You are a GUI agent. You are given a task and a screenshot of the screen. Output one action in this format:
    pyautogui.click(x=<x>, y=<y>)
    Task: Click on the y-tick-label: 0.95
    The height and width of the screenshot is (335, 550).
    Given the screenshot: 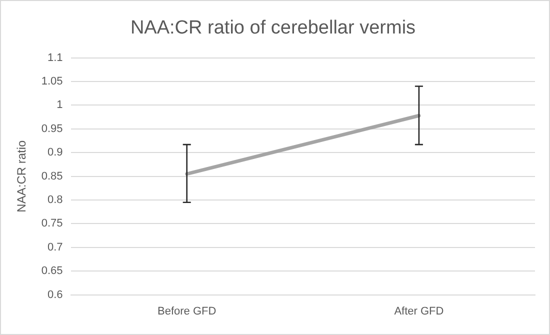 What is the action you would take?
    pyautogui.click(x=52, y=128)
    